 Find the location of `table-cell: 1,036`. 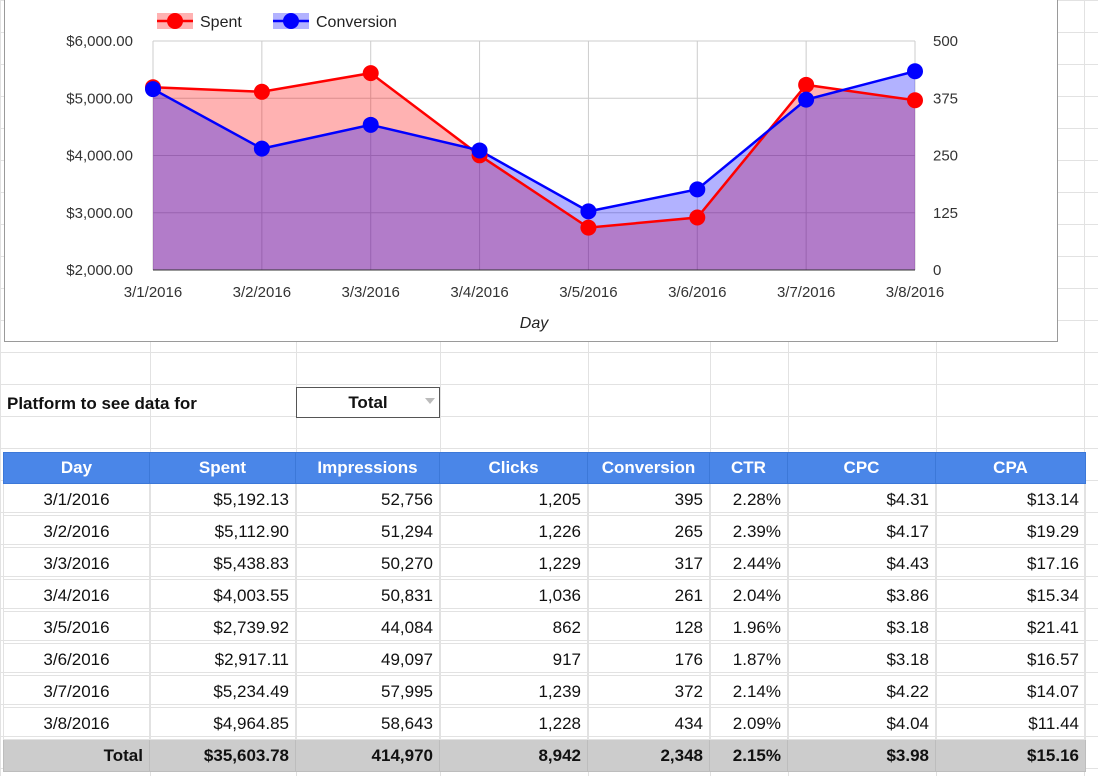

table-cell: 1,036 is located at coordinates (513, 595).